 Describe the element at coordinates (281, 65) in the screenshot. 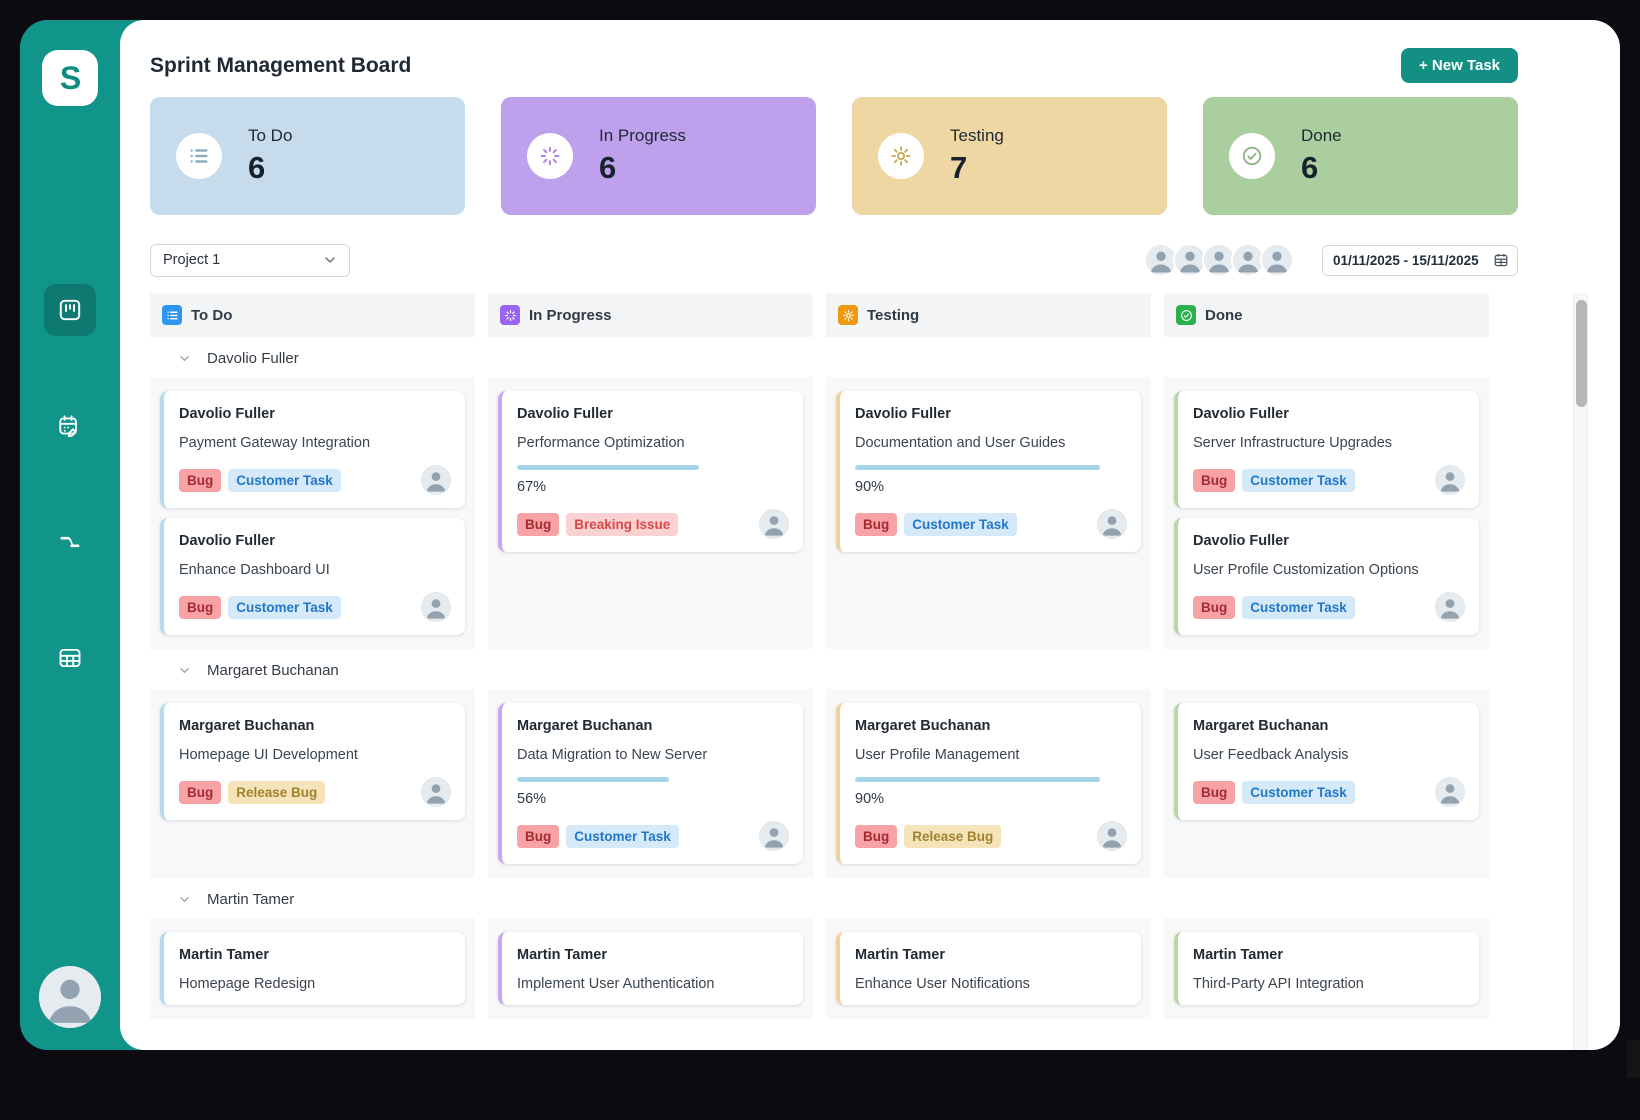

I see `page-title: Sprint Management Board` at that location.